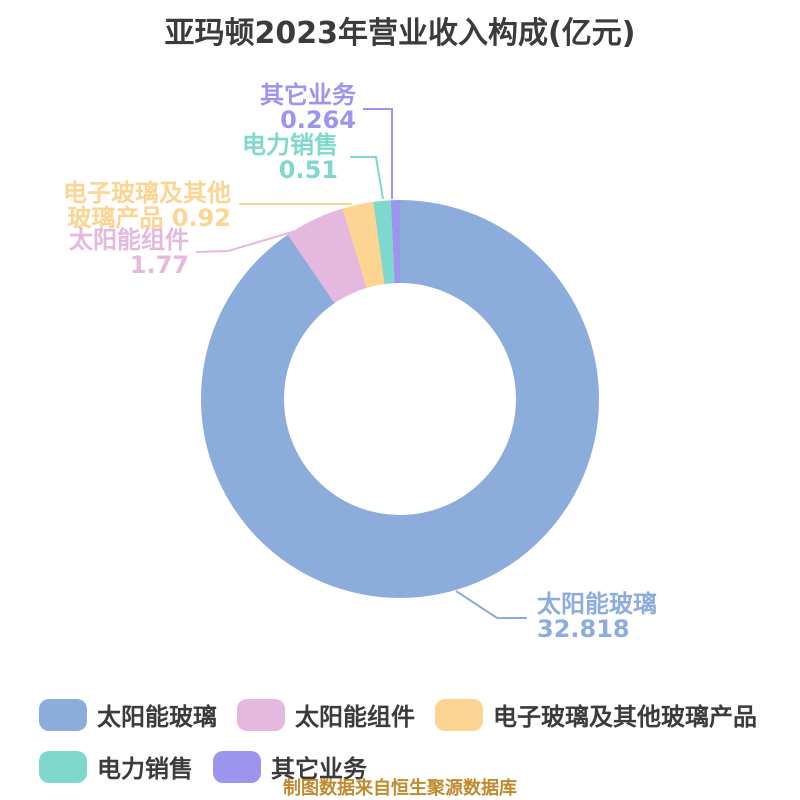 The height and width of the screenshot is (800, 800). What do you see at coordinates (290, 145) in the screenshot?
I see `callout-power-sales-name: 电力销售` at bounding box center [290, 145].